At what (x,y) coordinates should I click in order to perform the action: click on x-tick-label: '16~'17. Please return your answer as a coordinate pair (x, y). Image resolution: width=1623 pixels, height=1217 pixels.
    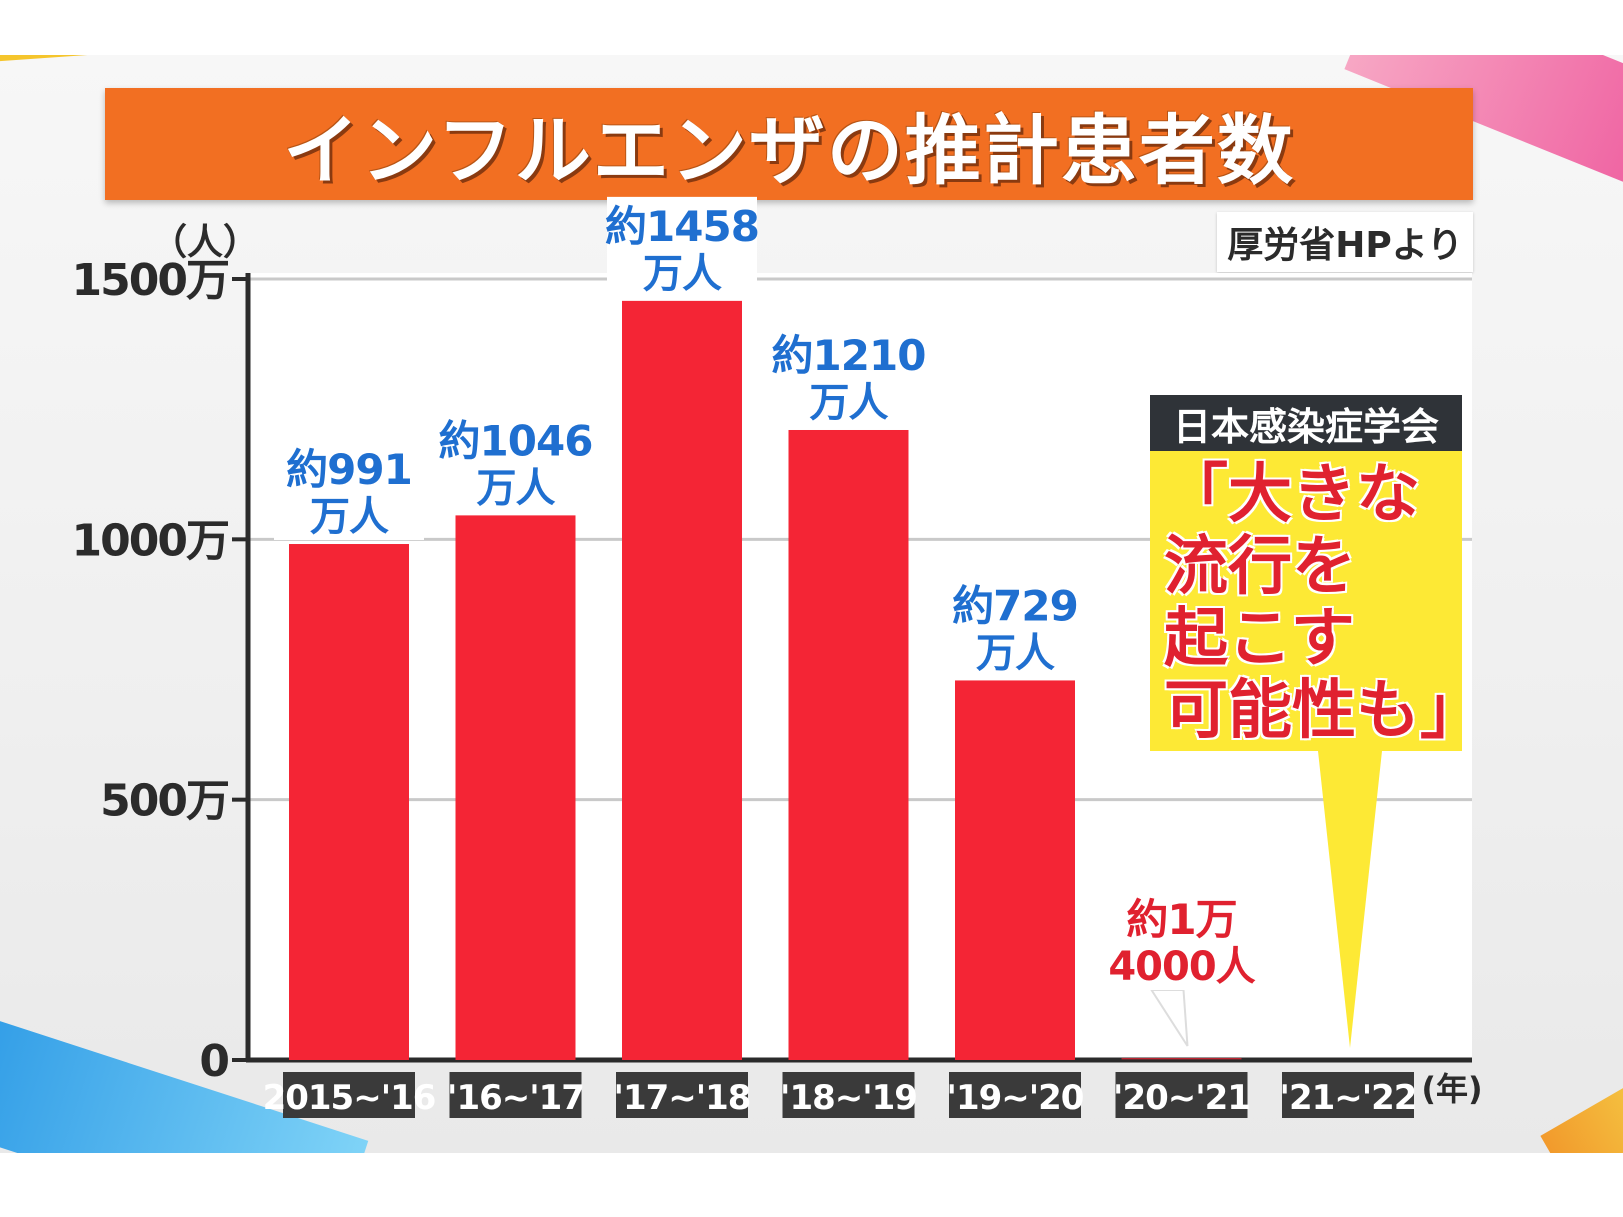
    Looking at the image, I should click on (515, 1098).